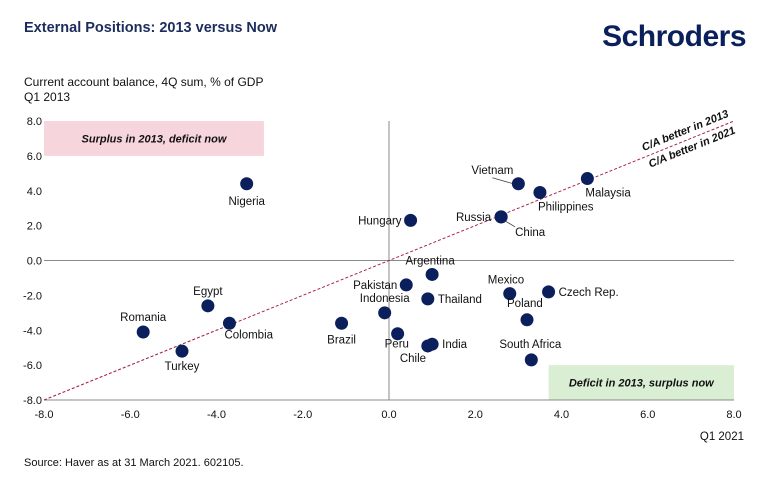 This screenshot has height=491, width=770. What do you see at coordinates (460, 300) in the screenshot?
I see `data-point-label: Thailand` at bounding box center [460, 300].